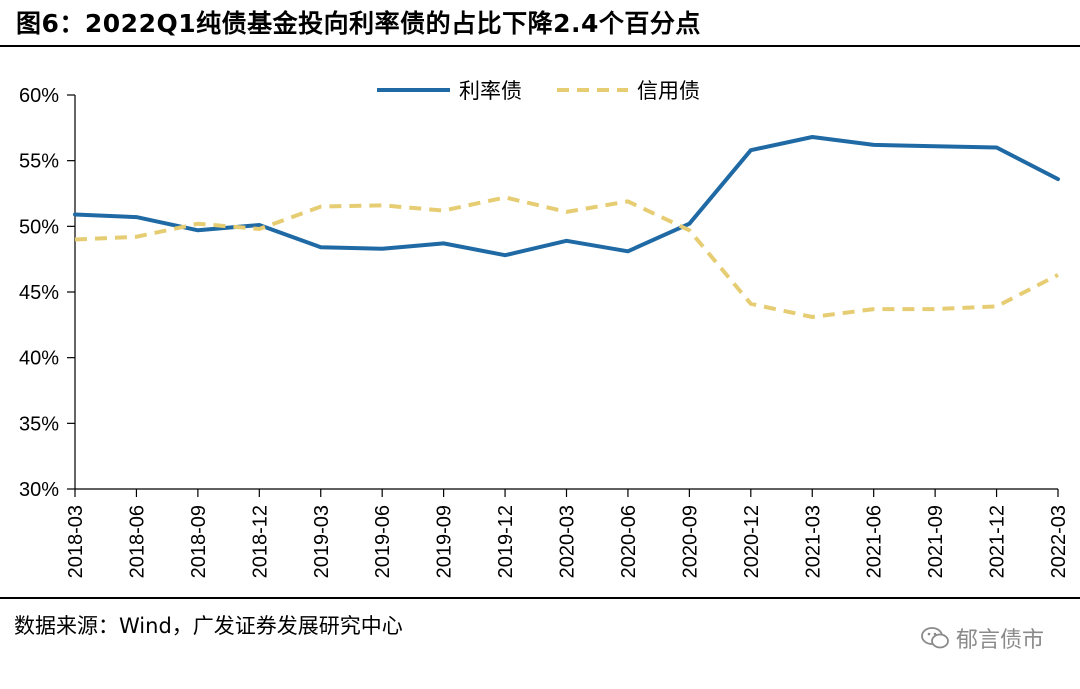  What do you see at coordinates (39, 359) in the screenshot?
I see `y-tick-label: 40%` at bounding box center [39, 359].